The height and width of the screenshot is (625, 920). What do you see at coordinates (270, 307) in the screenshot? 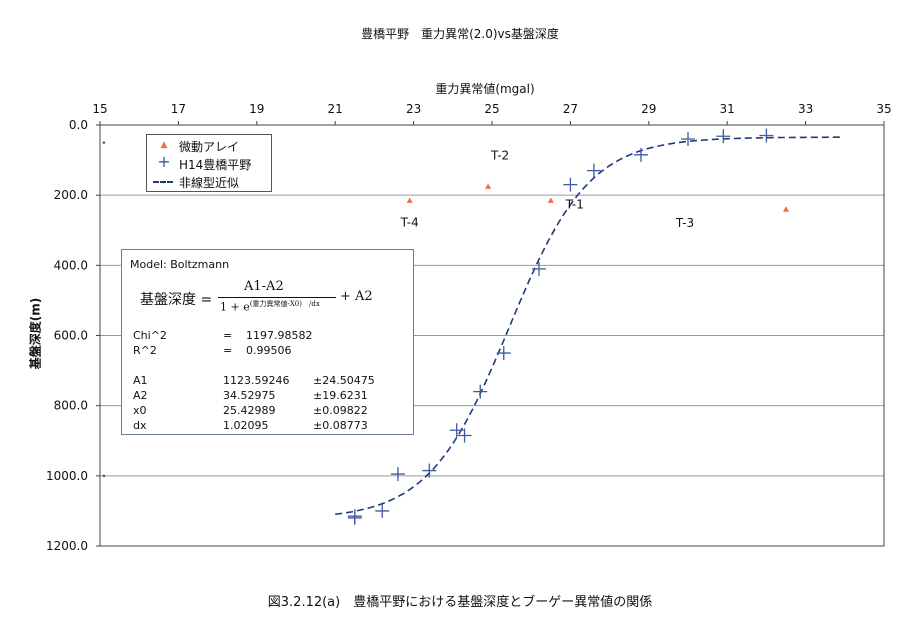
I see `formula-denominator: 1 + e(重力異常値-X0) /dx` at bounding box center [270, 307].